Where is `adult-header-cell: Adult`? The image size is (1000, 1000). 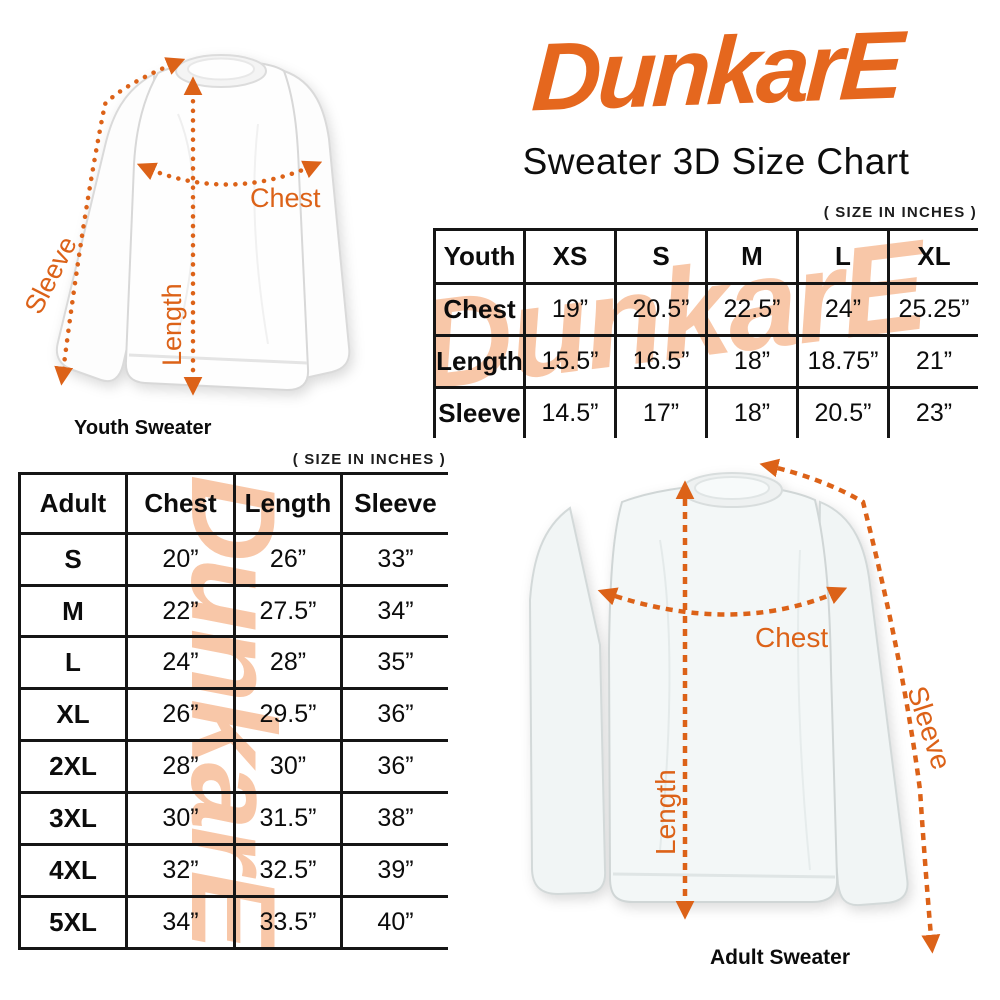
adult-header-cell: Adult is located at coordinates (73, 503).